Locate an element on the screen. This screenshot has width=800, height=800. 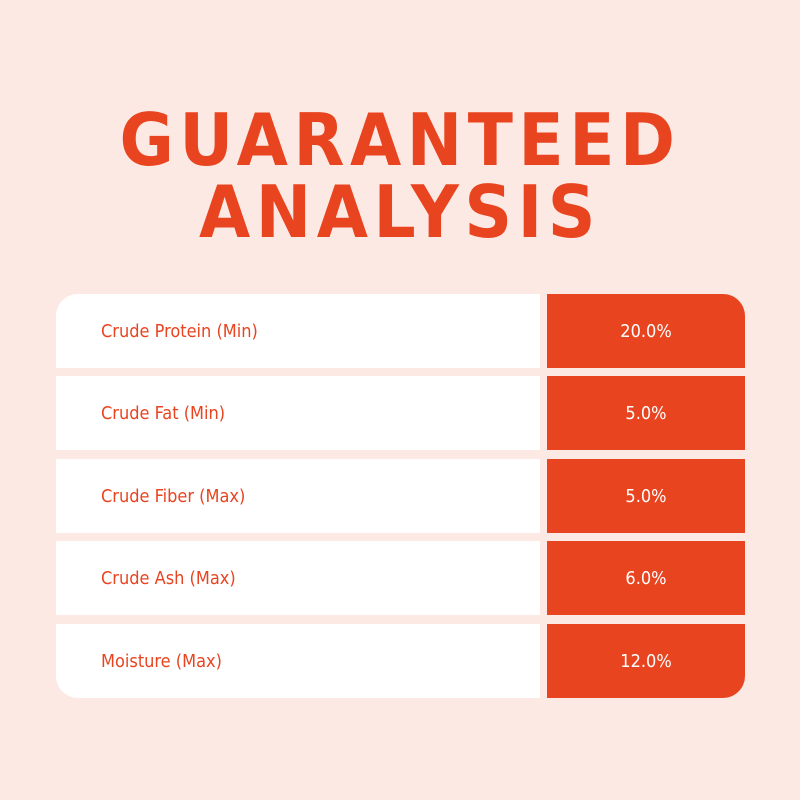
table-row: Crude Ash (Max) 6.0% is located at coordinates (400, 578).